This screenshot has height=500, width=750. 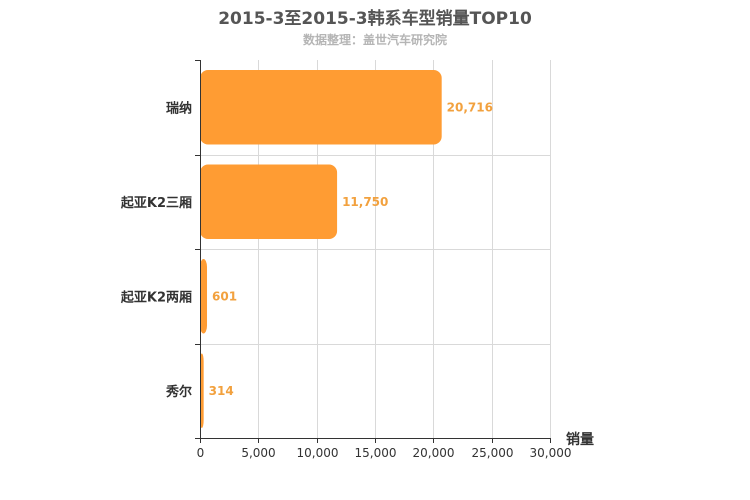 What do you see at coordinates (374, 40) in the screenshot?
I see `chart-subtitle: 数据整理：盖世汽车研究院` at bounding box center [374, 40].